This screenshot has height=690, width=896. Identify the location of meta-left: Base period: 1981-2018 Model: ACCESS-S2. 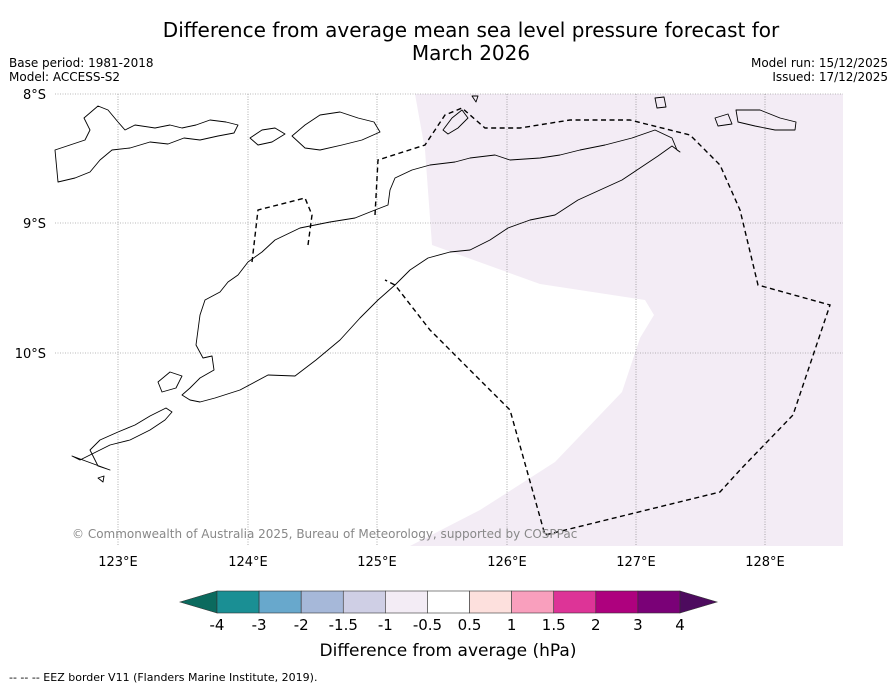
(81, 70).